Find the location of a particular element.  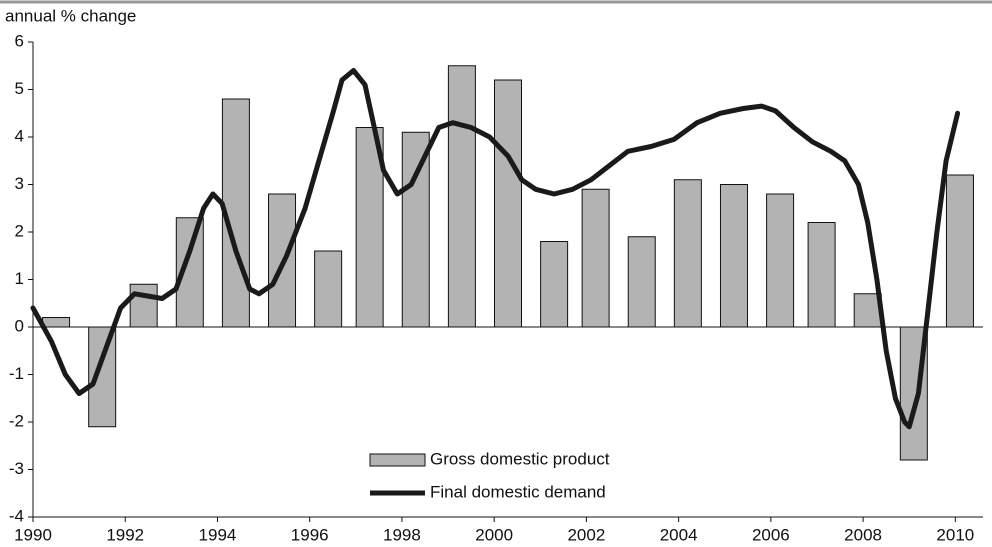

x-tick-label: 1996 is located at coordinates (310, 534).